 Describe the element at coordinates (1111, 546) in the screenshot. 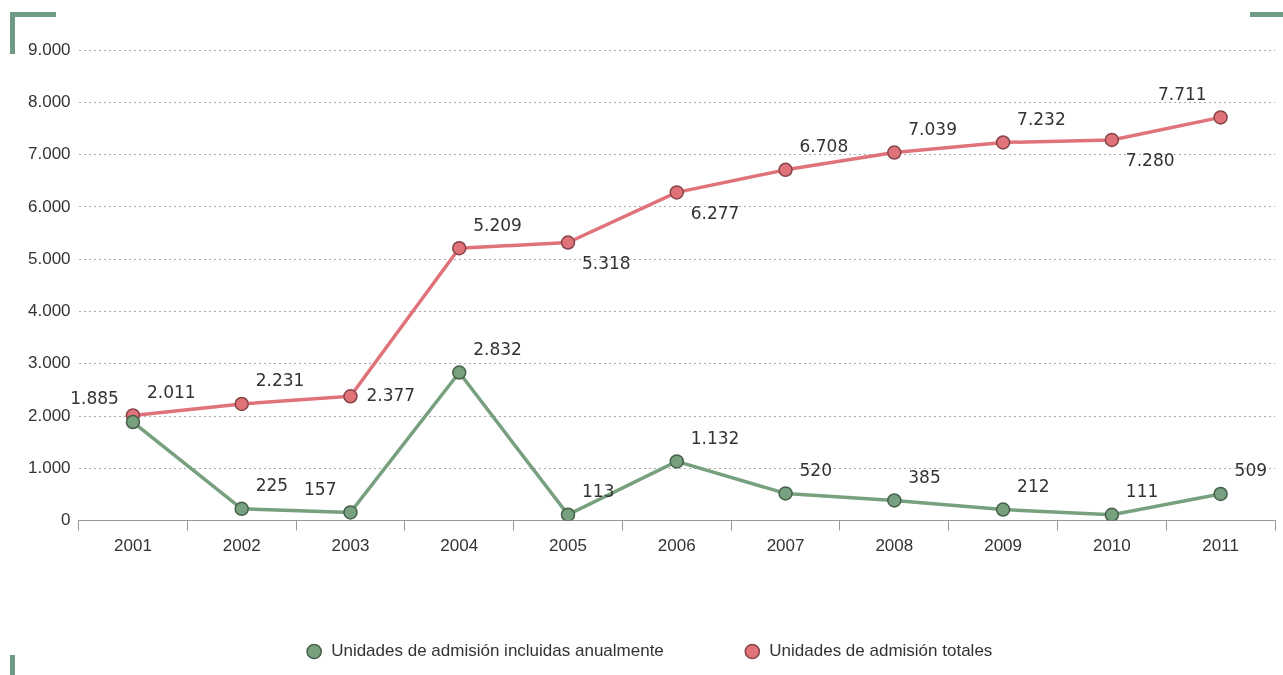

I see `x-tick-label: 2010` at that location.